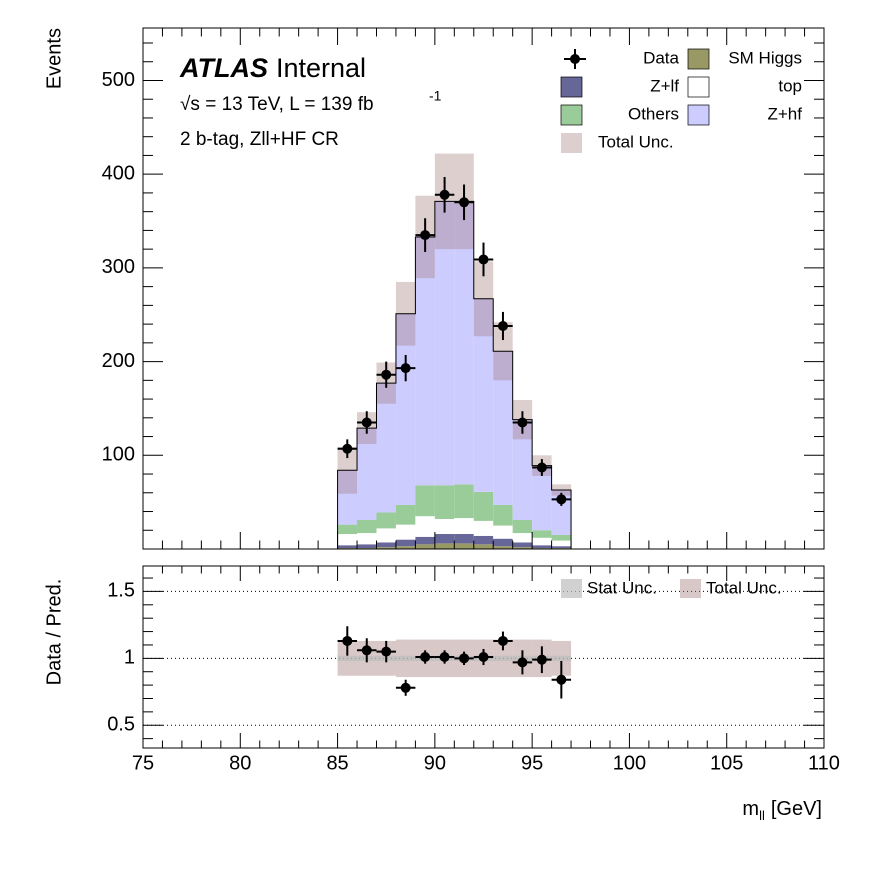  Describe the element at coordinates (575, 59) in the screenshot. I see `legend-marker` at that location.